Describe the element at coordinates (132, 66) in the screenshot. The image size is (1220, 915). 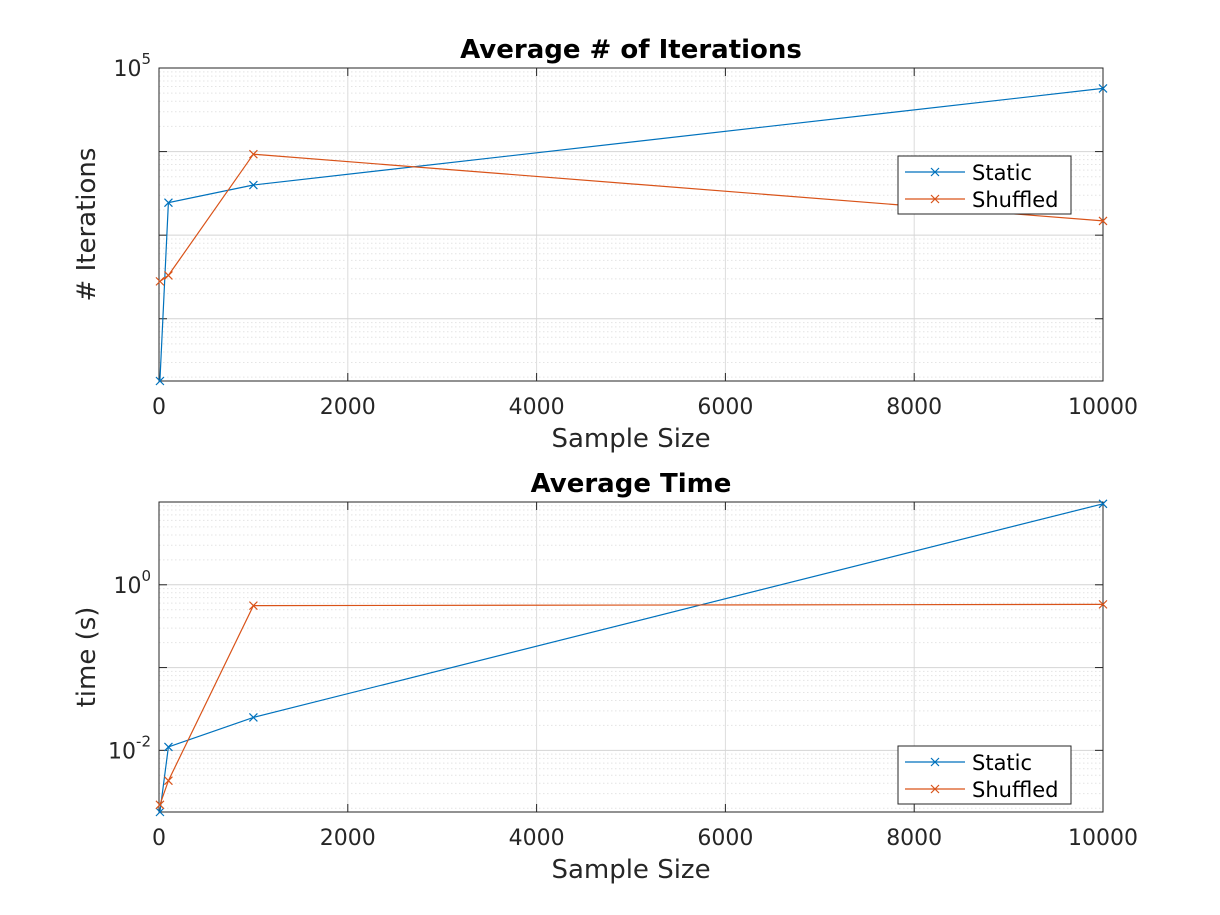
I see `y-tick-label: 10⁵` at that location.